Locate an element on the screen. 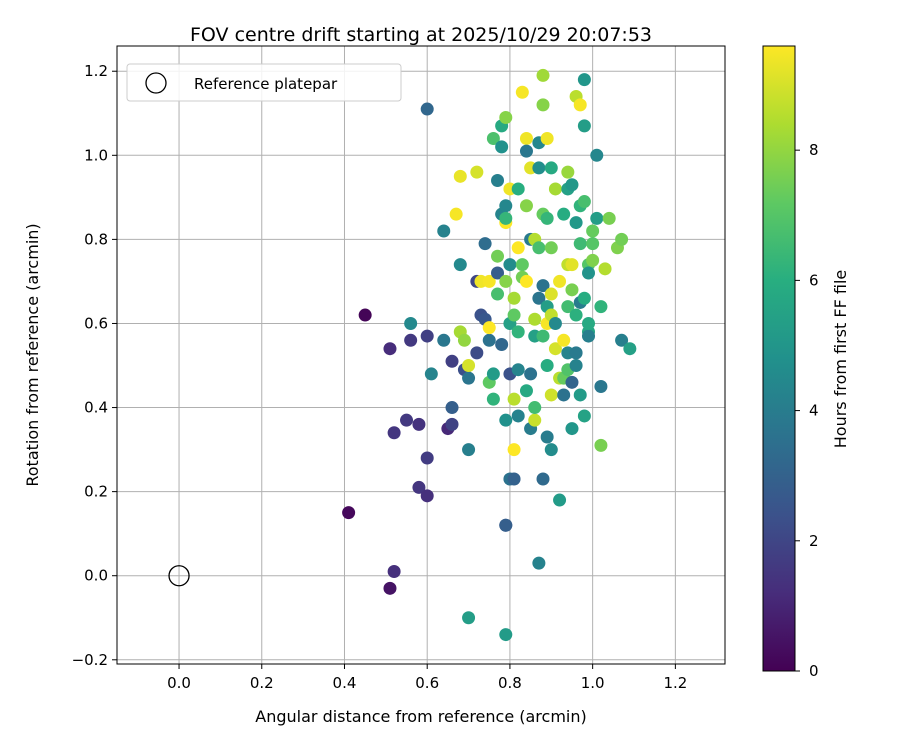 The height and width of the screenshot is (750, 900). y-tick-label: −0.2 is located at coordinates (90, 660).